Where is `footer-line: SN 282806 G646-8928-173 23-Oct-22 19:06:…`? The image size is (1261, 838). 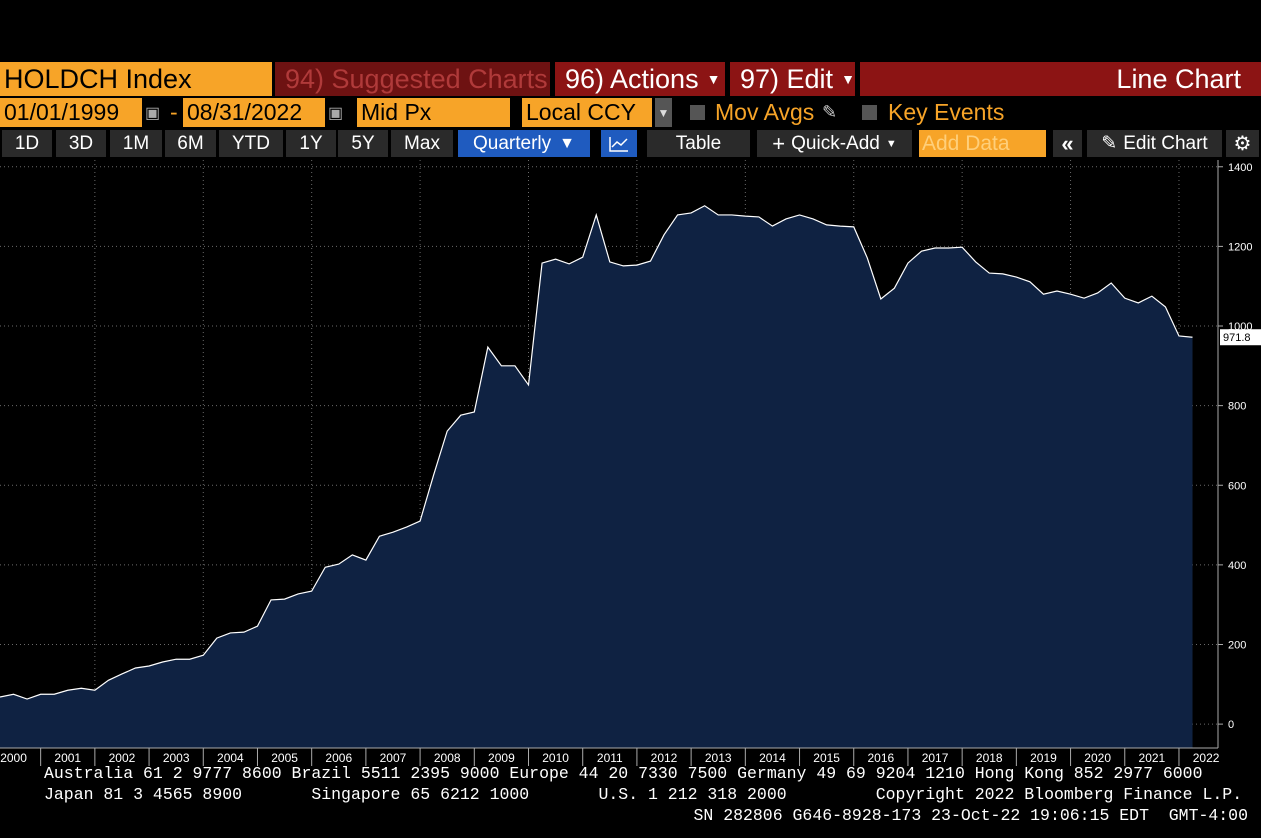
footer-line: SN 282806 G646-8928-173 23-Oct-22 19:06:… is located at coordinates (971, 815).